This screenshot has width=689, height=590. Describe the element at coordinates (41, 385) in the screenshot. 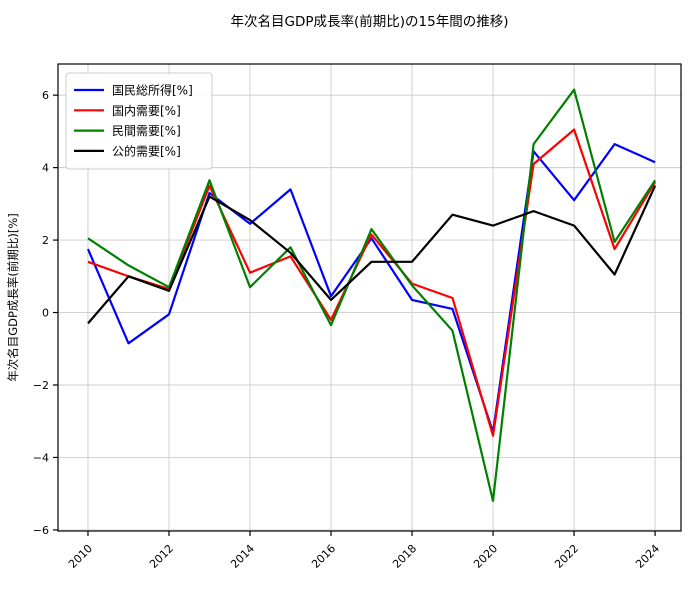

I see `y-tick-label: −2` at that location.